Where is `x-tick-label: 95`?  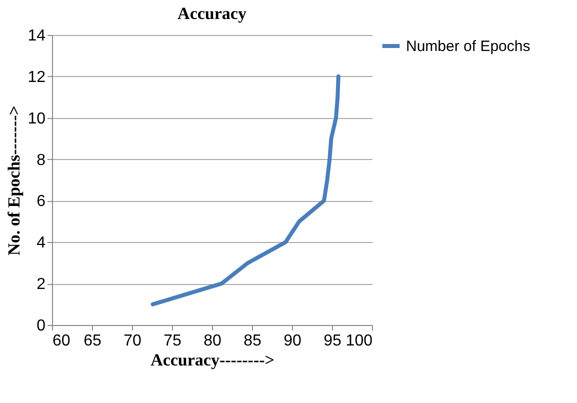
x-tick-label: 95 is located at coordinates (333, 341).